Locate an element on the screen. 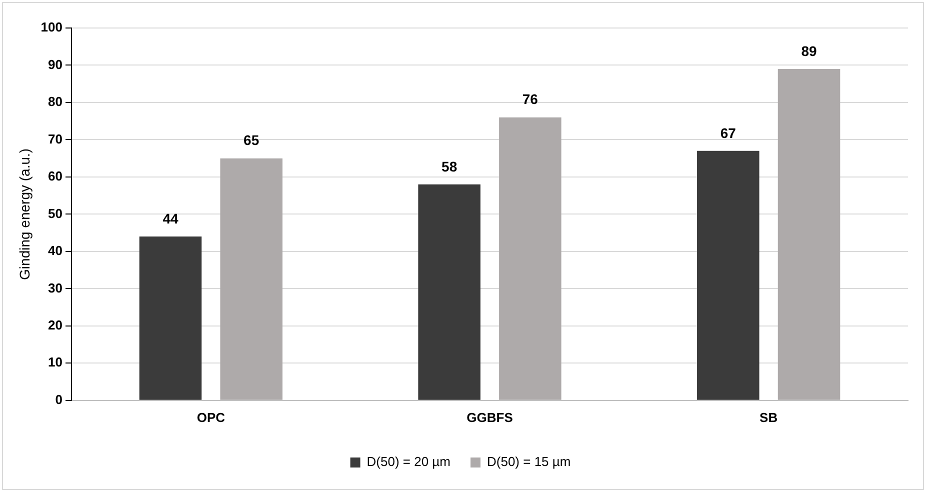  x-tick-label: GGBFS is located at coordinates (490, 417).